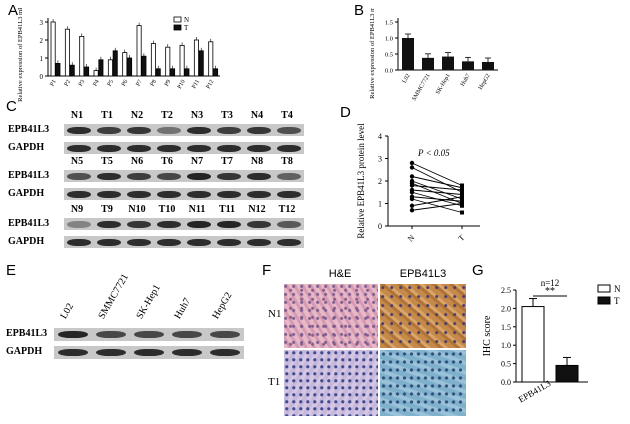 The width and height of the screenshot is (630, 424). I want to click on chart-a-xtick-label: P6, so click(125, 83).